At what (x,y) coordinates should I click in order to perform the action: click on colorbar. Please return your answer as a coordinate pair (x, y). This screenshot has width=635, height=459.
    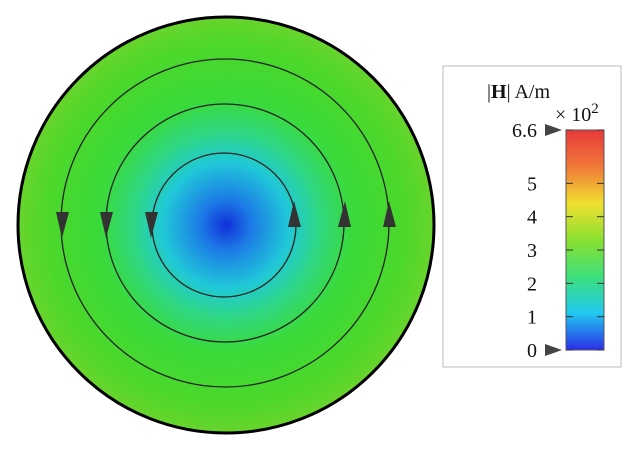
    Looking at the image, I should click on (585, 240).